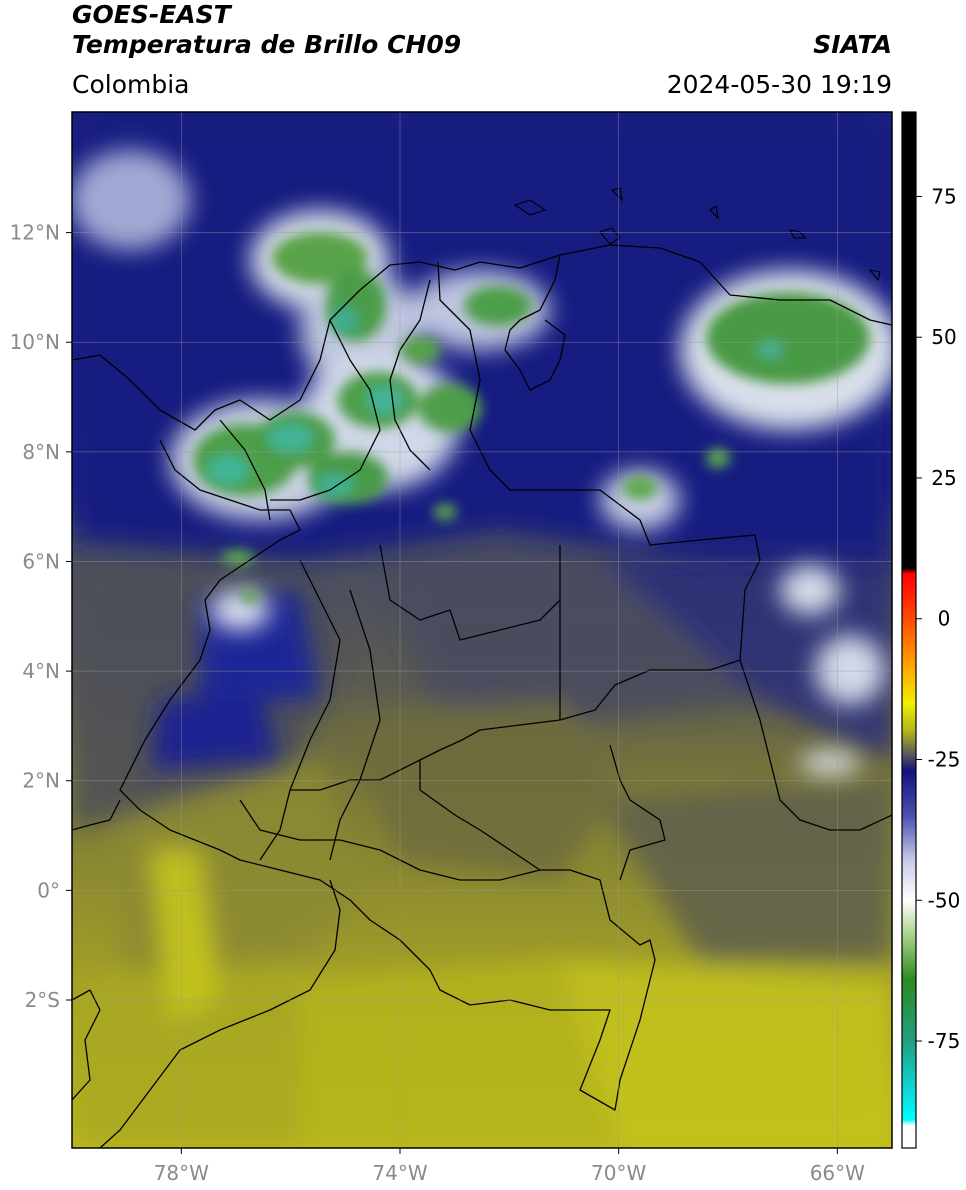  What do you see at coordinates (943, 337) in the screenshot?
I see `colorbar-tick-label: 50` at bounding box center [943, 337].